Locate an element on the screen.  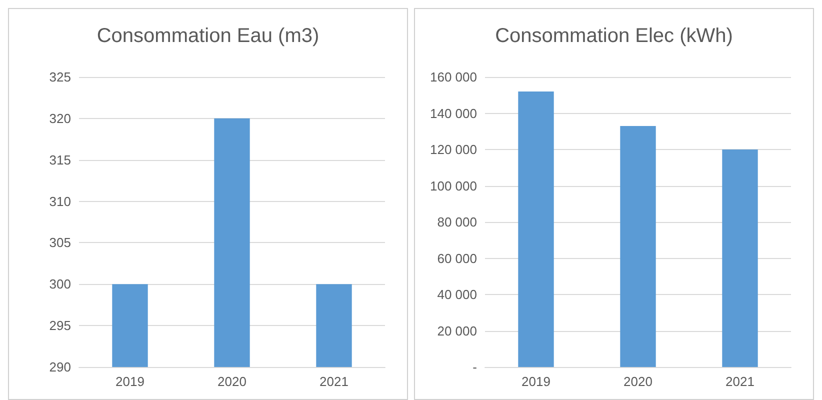
y-tick-label: 315 is located at coordinates (60, 160).